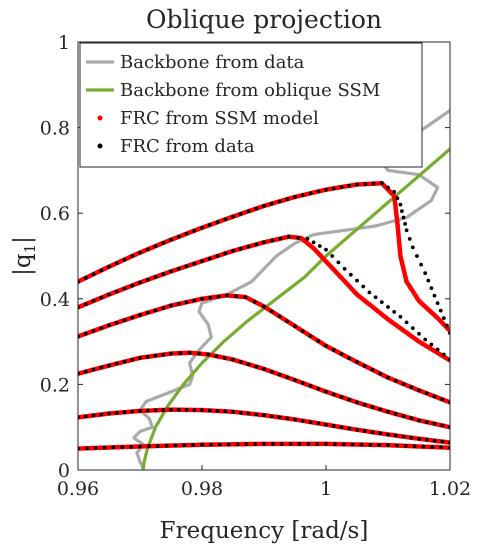 The height and width of the screenshot is (549, 498). I want to click on legend-item: Backbone from data, so click(195, 62).